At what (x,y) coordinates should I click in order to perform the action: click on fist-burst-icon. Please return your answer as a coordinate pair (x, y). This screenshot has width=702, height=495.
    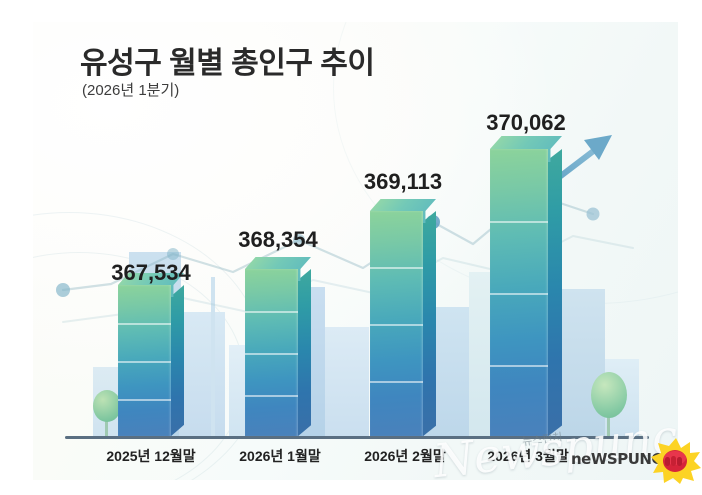
    Looking at the image, I should click on (676, 461).